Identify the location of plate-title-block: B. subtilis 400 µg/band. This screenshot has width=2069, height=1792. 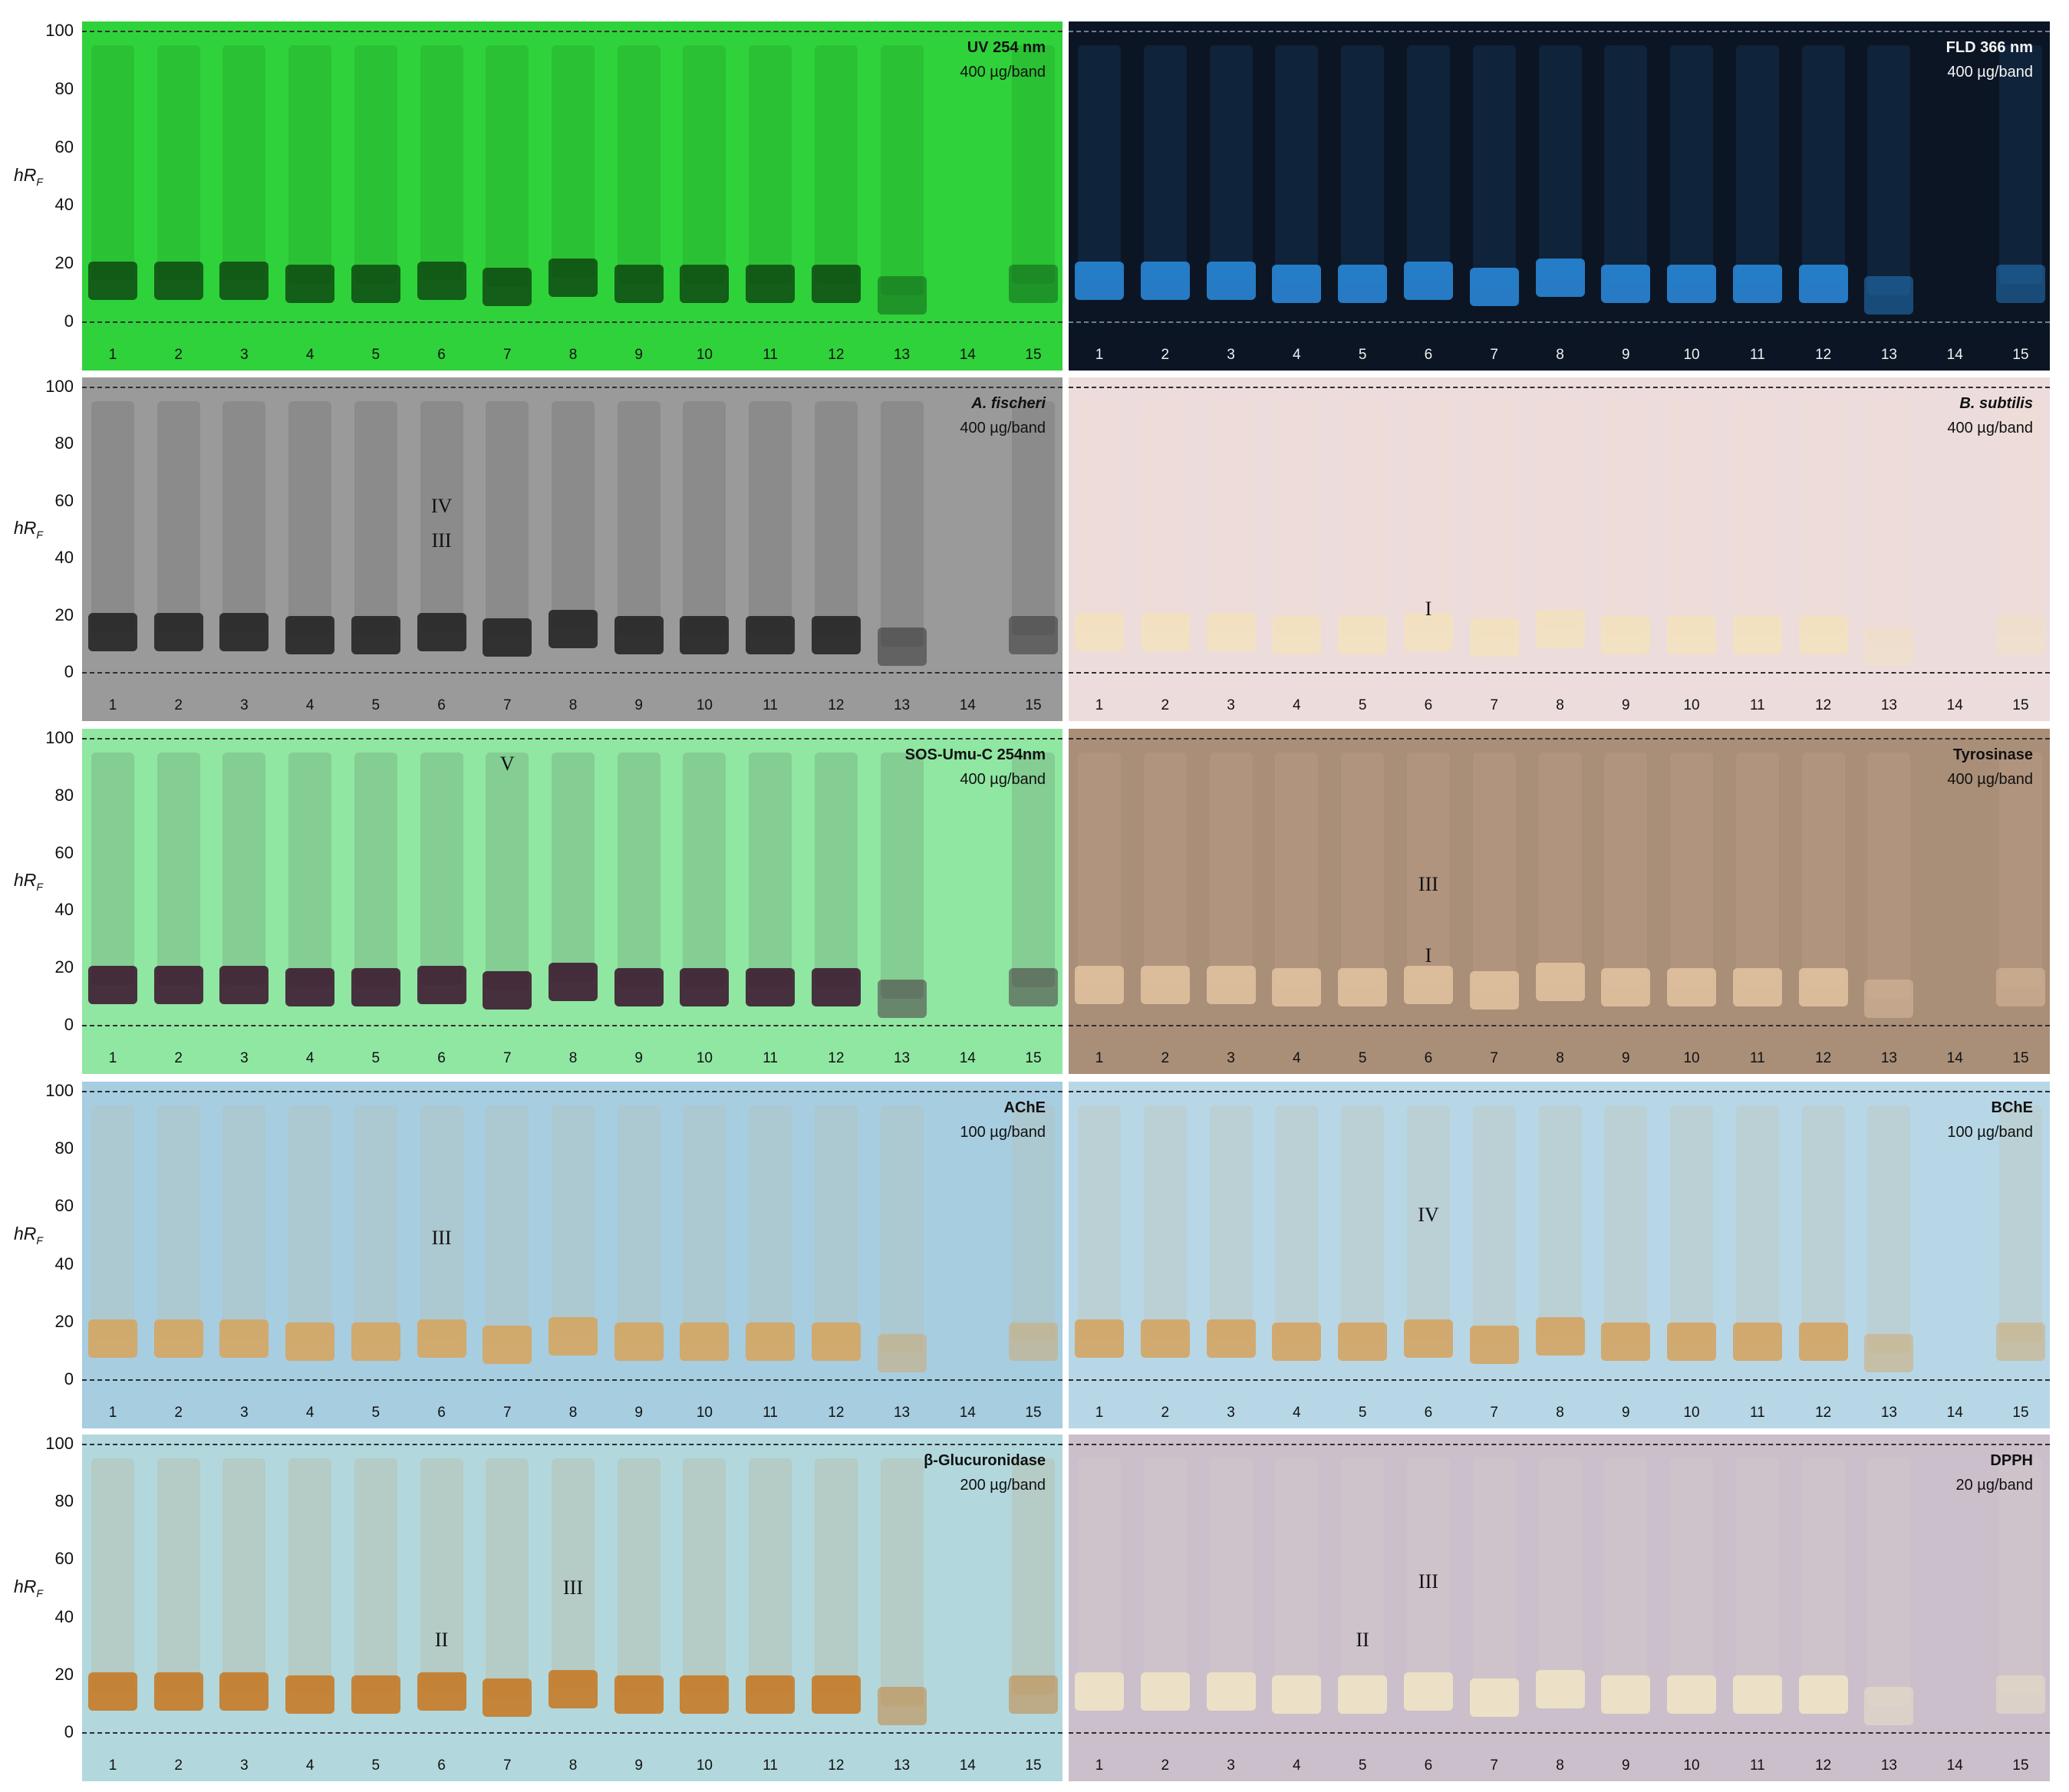
(1990, 415).